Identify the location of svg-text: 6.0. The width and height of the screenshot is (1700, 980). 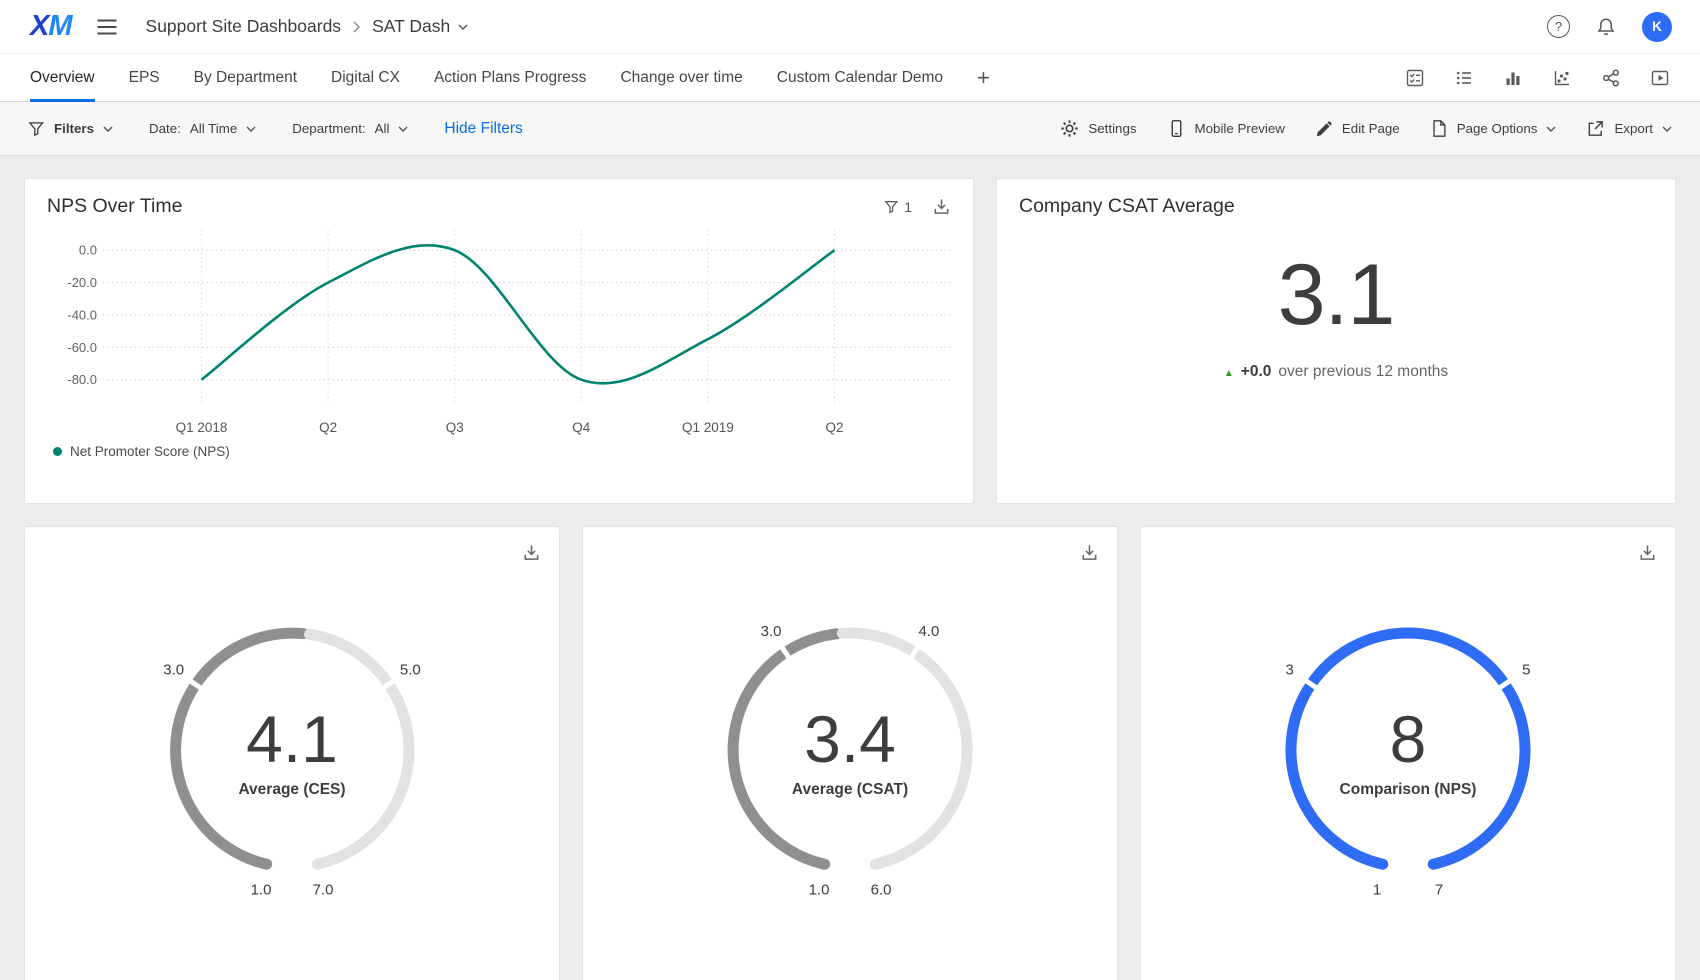
(881, 890).